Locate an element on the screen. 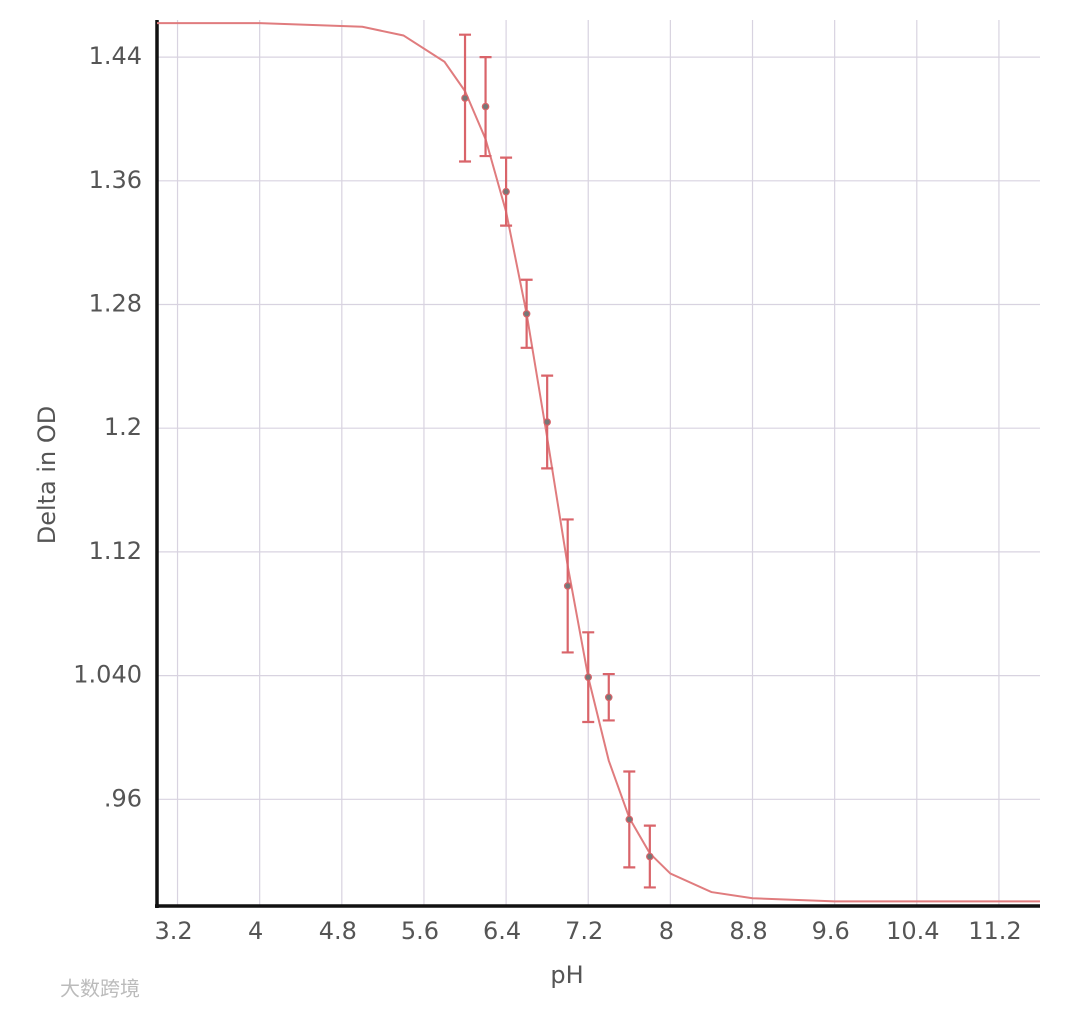  x-tick-label: 10.4 is located at coordinates (912, 931).